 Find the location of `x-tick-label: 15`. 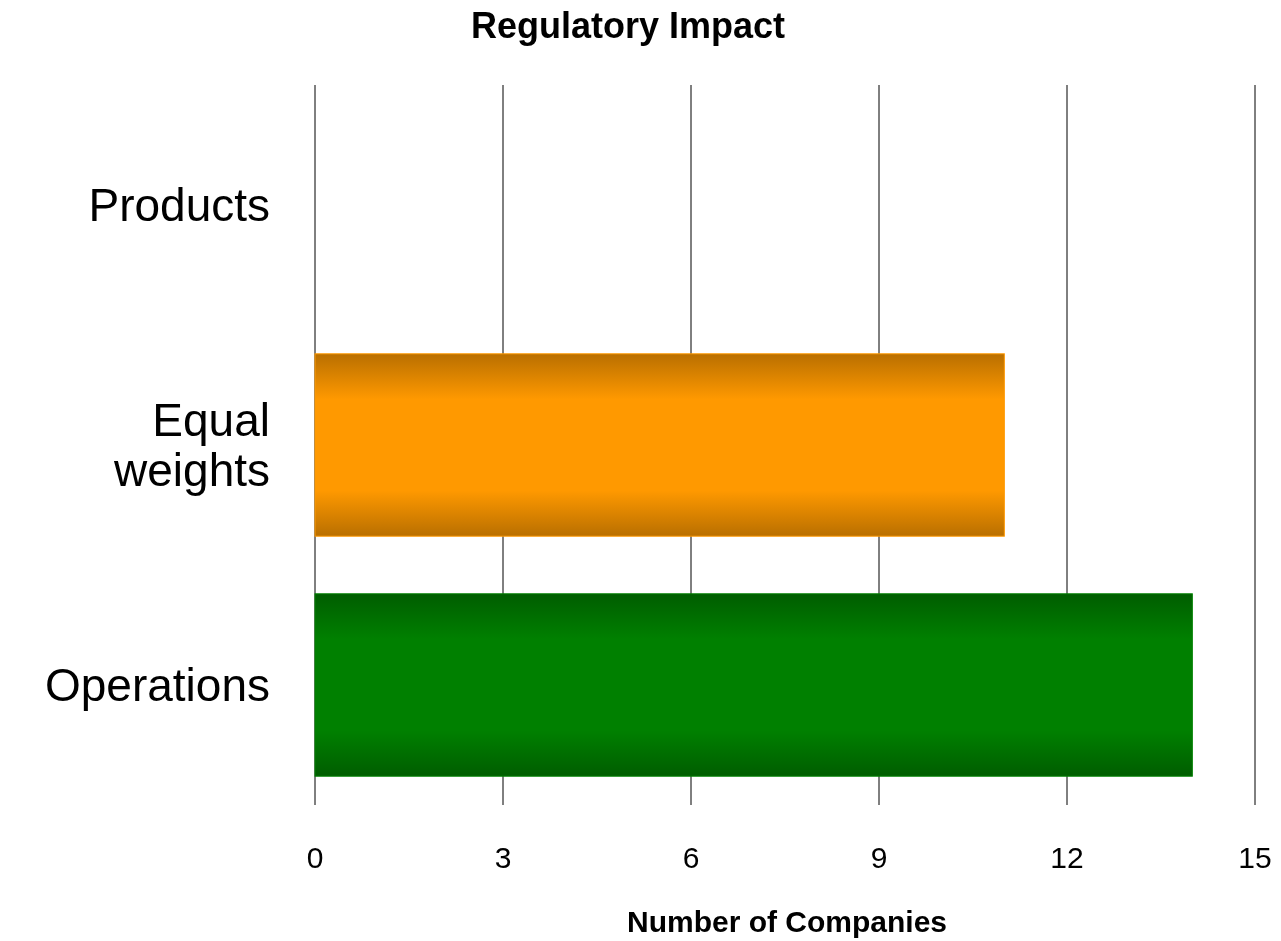

x-tick-label: 15 is located at coordinates (1255, 857).